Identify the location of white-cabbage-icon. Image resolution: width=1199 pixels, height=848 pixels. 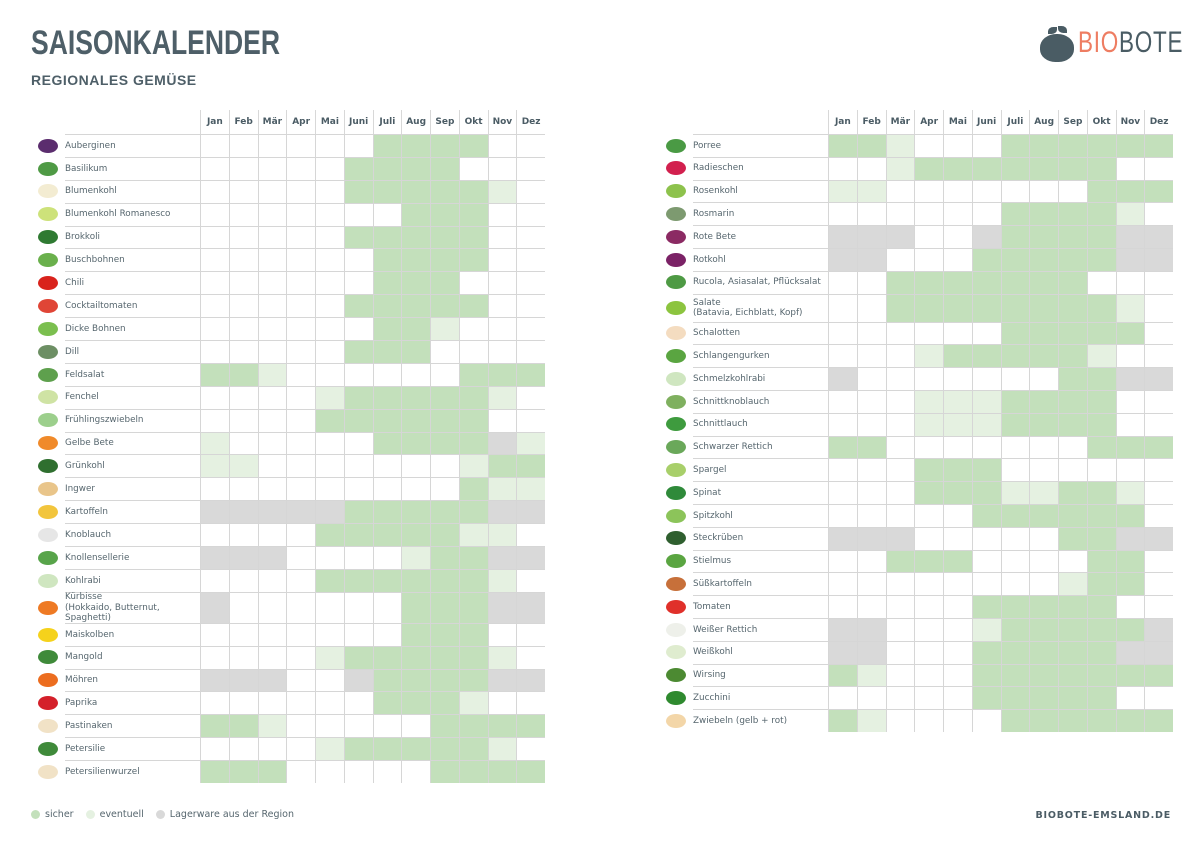
(675, 652).